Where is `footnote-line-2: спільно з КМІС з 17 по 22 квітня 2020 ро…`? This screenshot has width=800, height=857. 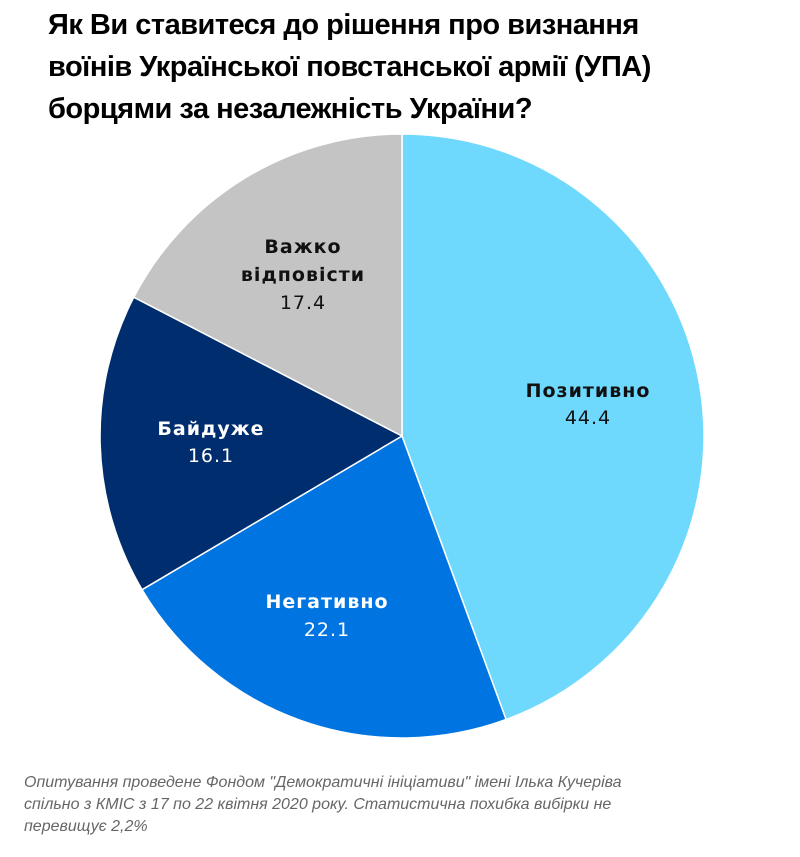
footnote-line-2: спільно з КМІС з 17 по 22 квітня 2020 ро… is located at coordinates (318, 804).